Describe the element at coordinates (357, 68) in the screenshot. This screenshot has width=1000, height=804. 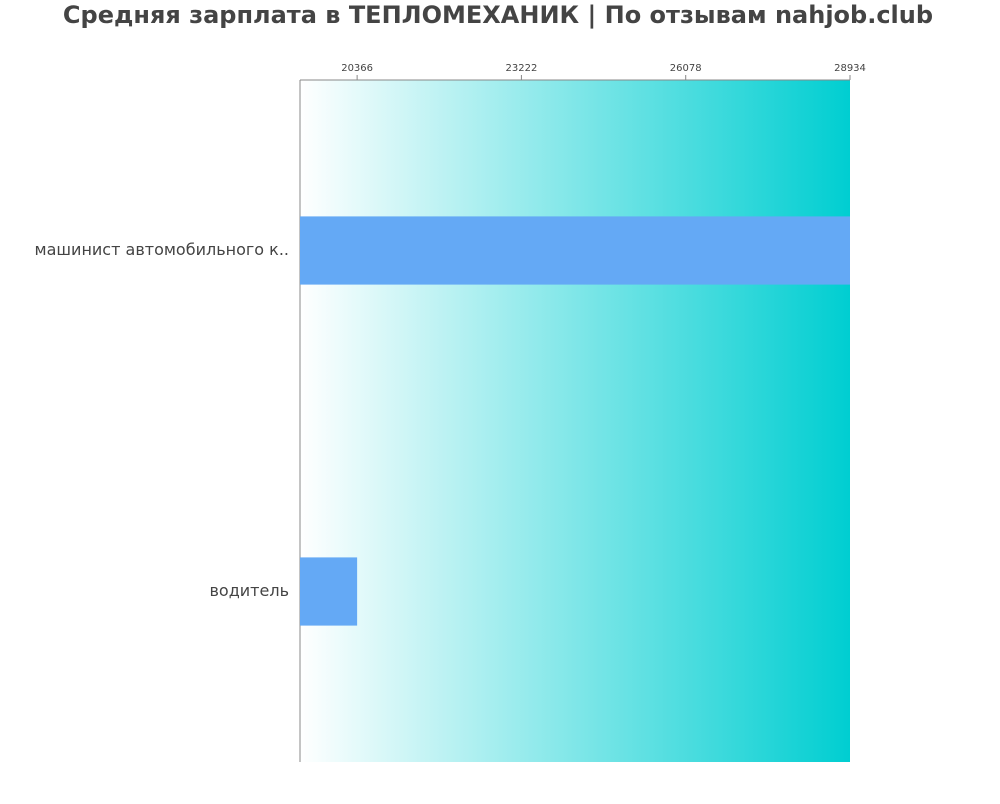
I see `x-tick-label: 20366` at that location.